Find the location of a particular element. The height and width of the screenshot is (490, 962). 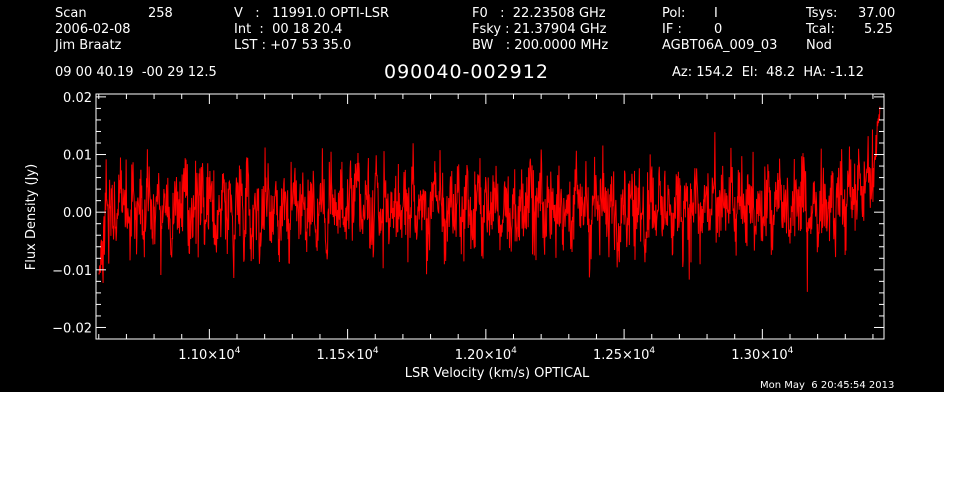

y-tick-label: −0.01 is located at coordinates (72, 271).